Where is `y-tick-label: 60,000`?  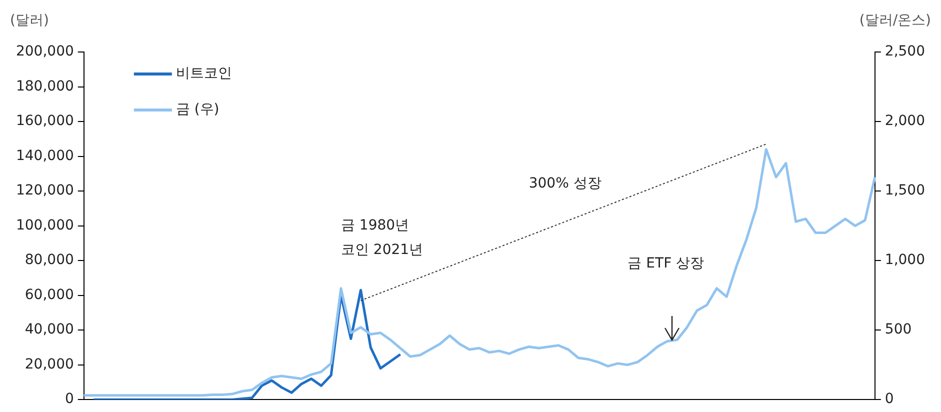 y-tick-label: 60,000 is located at coordinates (49, 294).